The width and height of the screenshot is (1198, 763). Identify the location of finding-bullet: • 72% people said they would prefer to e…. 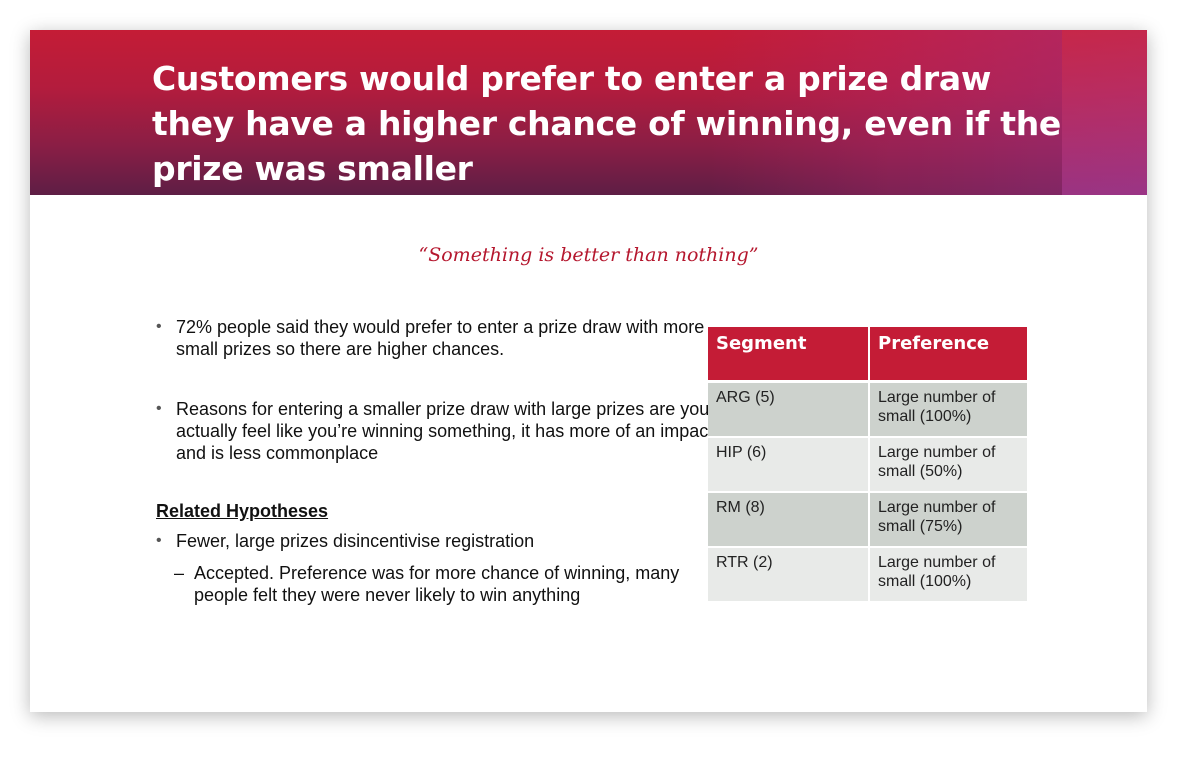
(434, 338).